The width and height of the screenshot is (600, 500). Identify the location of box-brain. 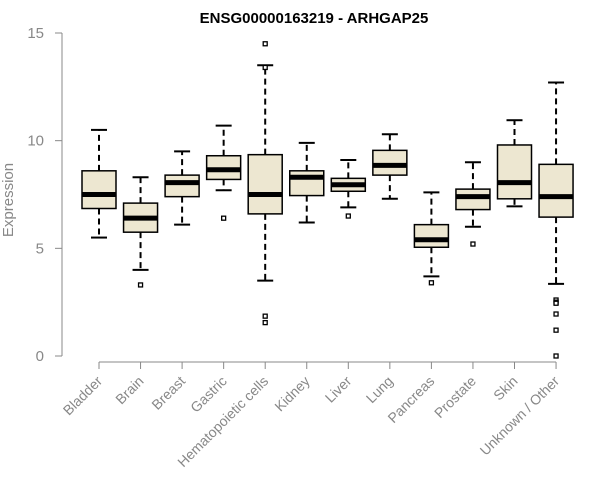
(140, 232).